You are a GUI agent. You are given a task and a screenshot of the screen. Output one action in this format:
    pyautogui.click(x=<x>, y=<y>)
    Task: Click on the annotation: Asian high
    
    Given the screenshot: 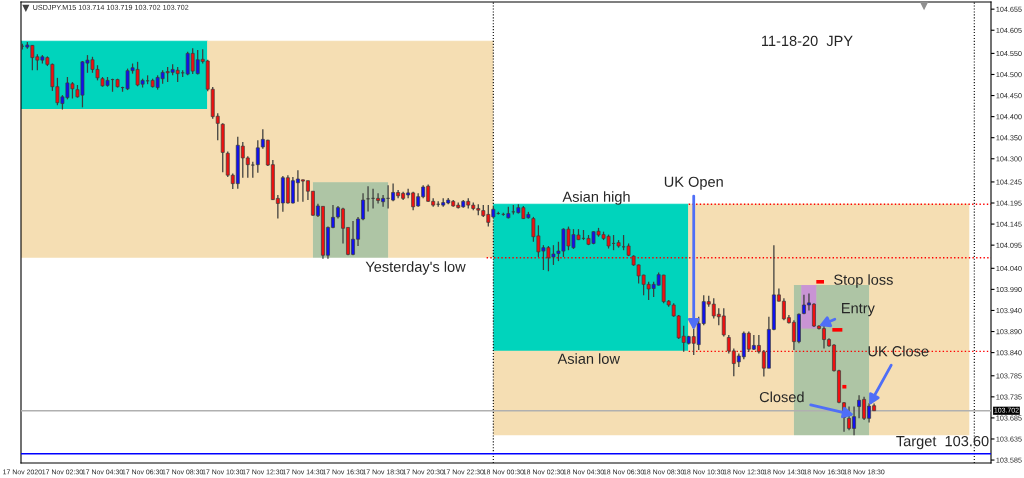 What is the action you would take?
    pyautogui.click(x=596, y=198)
    